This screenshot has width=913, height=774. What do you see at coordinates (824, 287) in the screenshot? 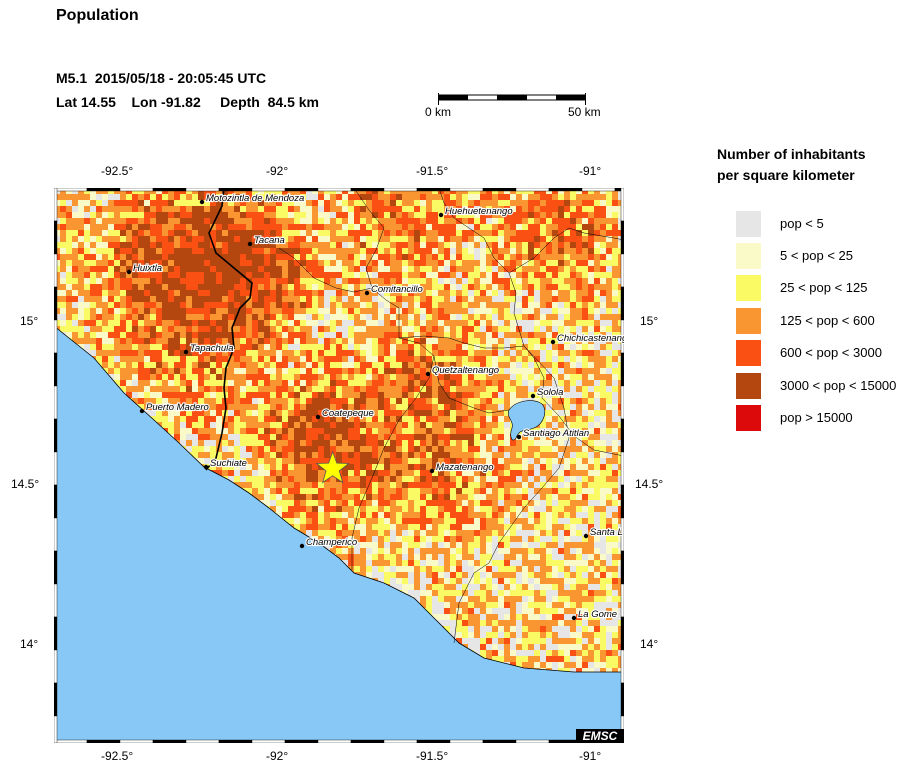
I see `legend-label: 25 < pop < 125` at bounding box center [824, 287].